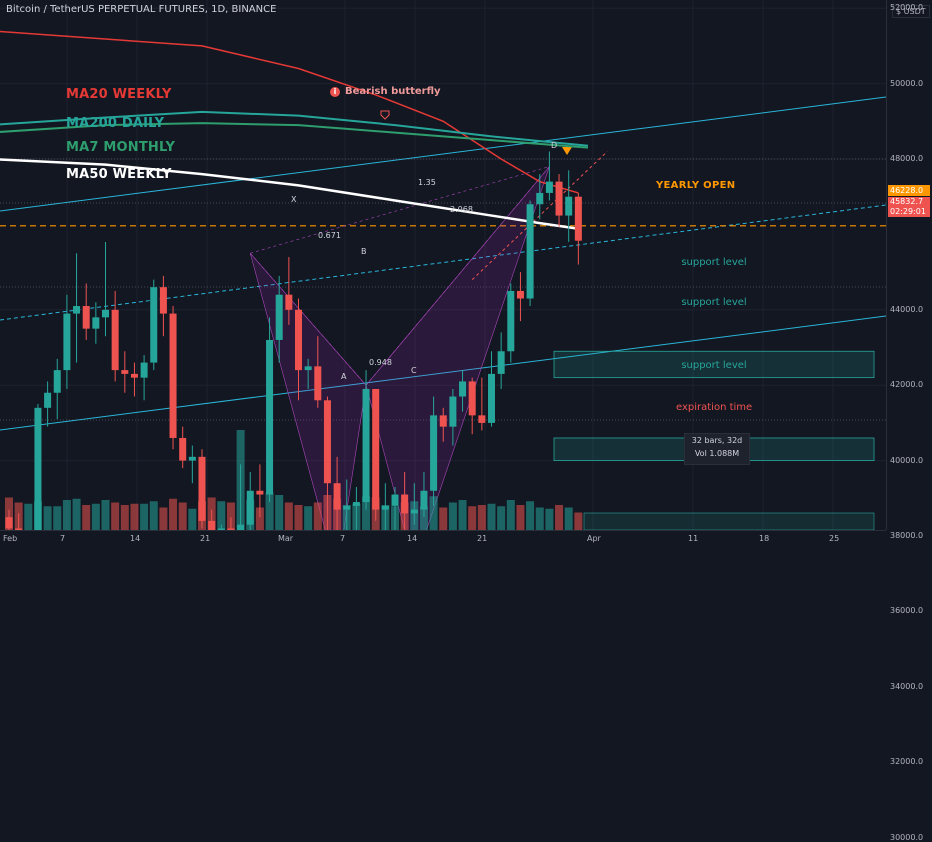 The image size is (932, 842). I want to click on ratio-bd: 2.068, so click(461, 209).